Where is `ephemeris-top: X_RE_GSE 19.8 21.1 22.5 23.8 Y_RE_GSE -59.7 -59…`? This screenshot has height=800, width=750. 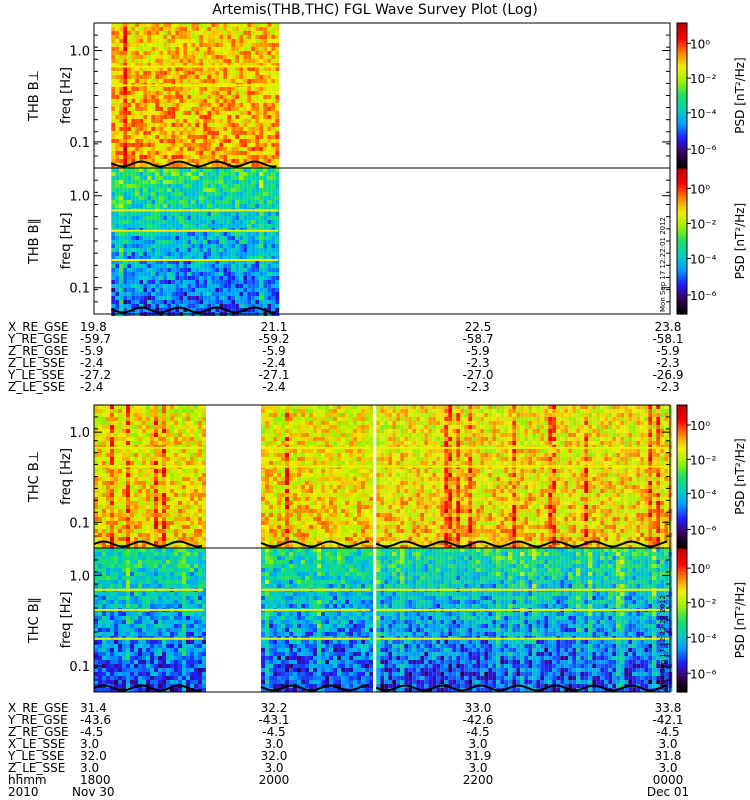 ephemeris-top: X_RE_GSE 19.8 21.1 22.5 23.8 Y_RE_GSE -59.7 -59… is located at coordinates (345, 357).